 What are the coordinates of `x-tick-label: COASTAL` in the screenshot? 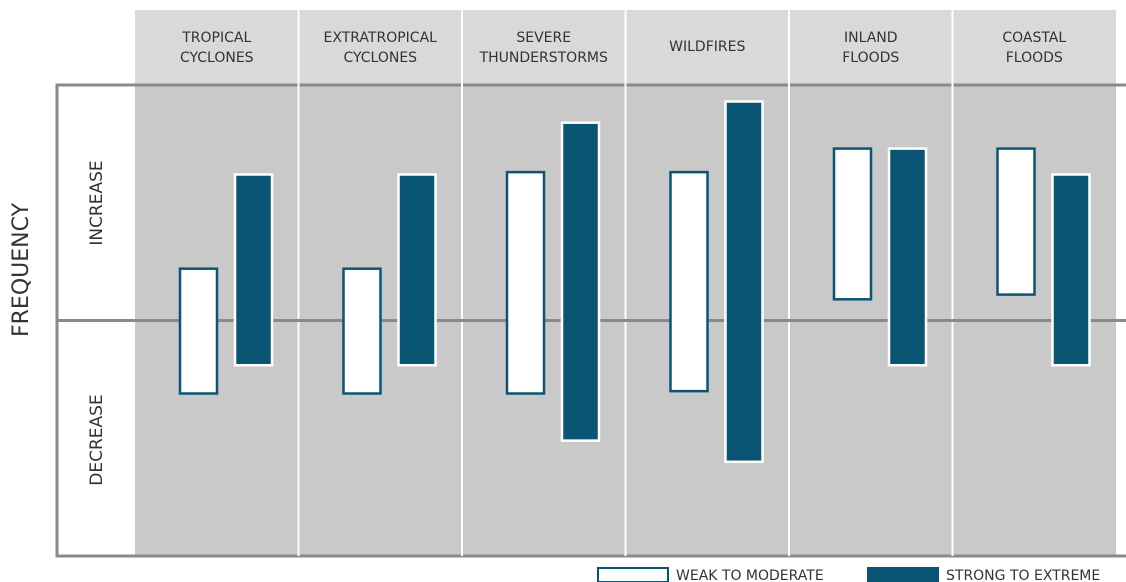 It's located at (1034, 38).